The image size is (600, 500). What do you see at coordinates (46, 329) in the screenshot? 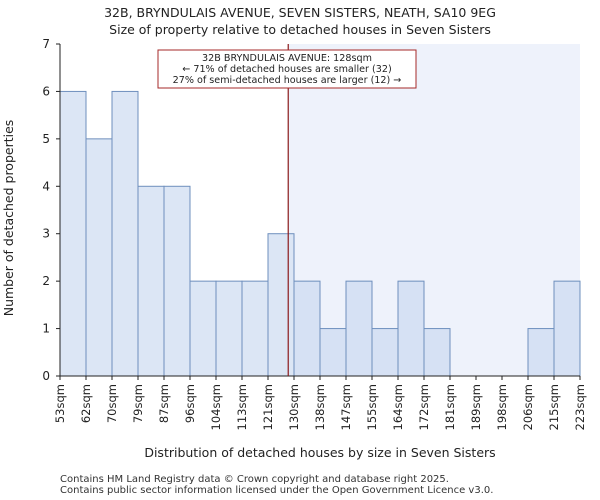
I see `y-tick-label: 1` at bounding box center [46, 329].